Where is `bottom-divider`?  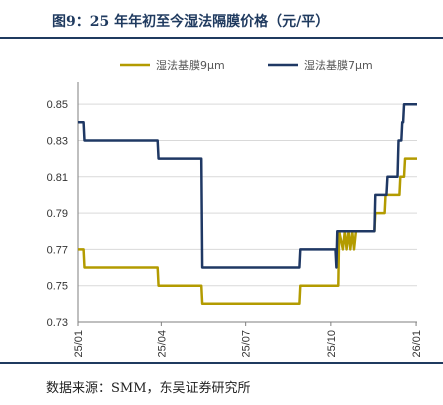
bottom-divider is located at coordinates (221, 363).